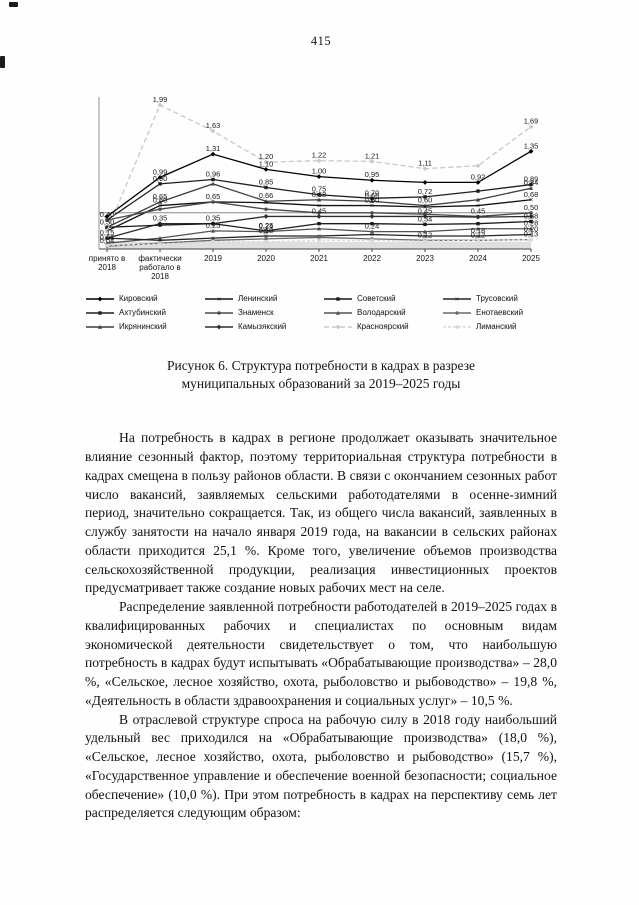  I want to click on svg-text: 0,08, so click(107, 237).